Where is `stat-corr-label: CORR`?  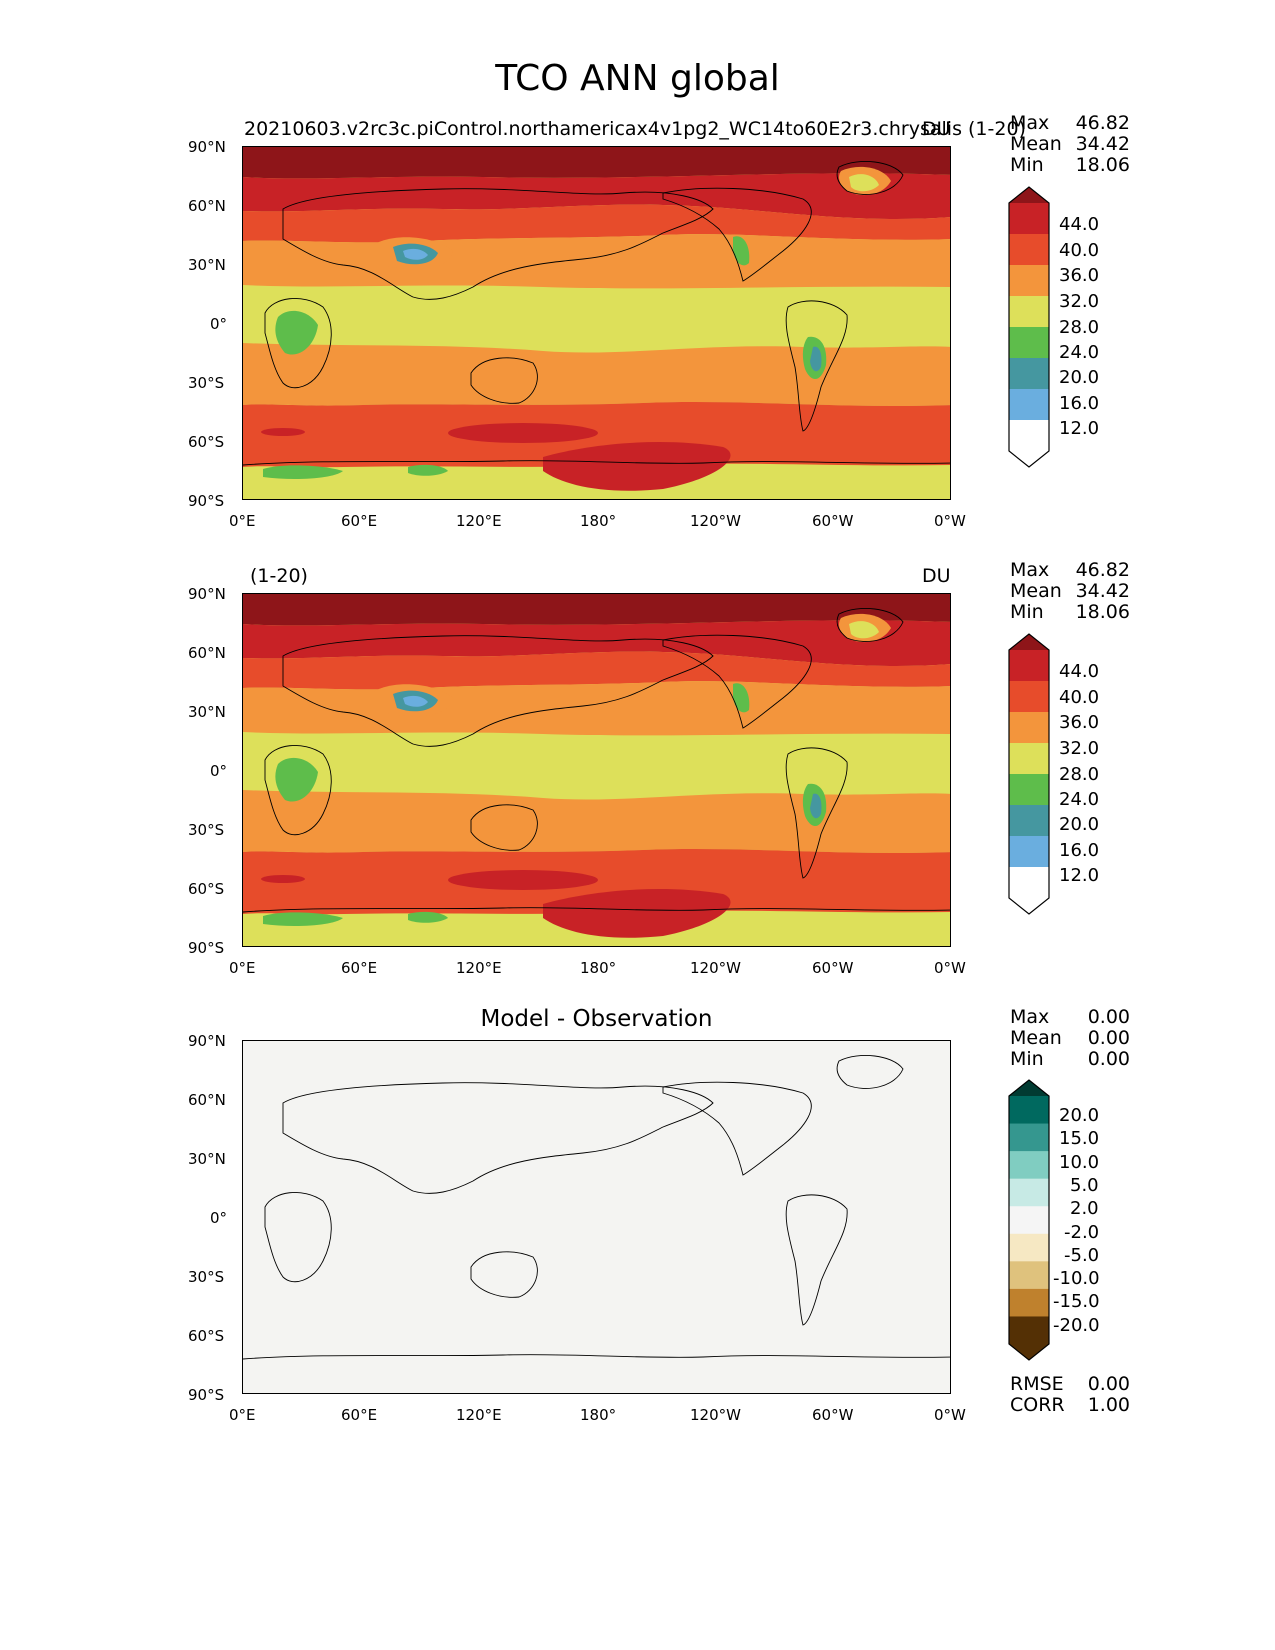 stat-corr-label: CORR is located at coordinates (1037, 1405).